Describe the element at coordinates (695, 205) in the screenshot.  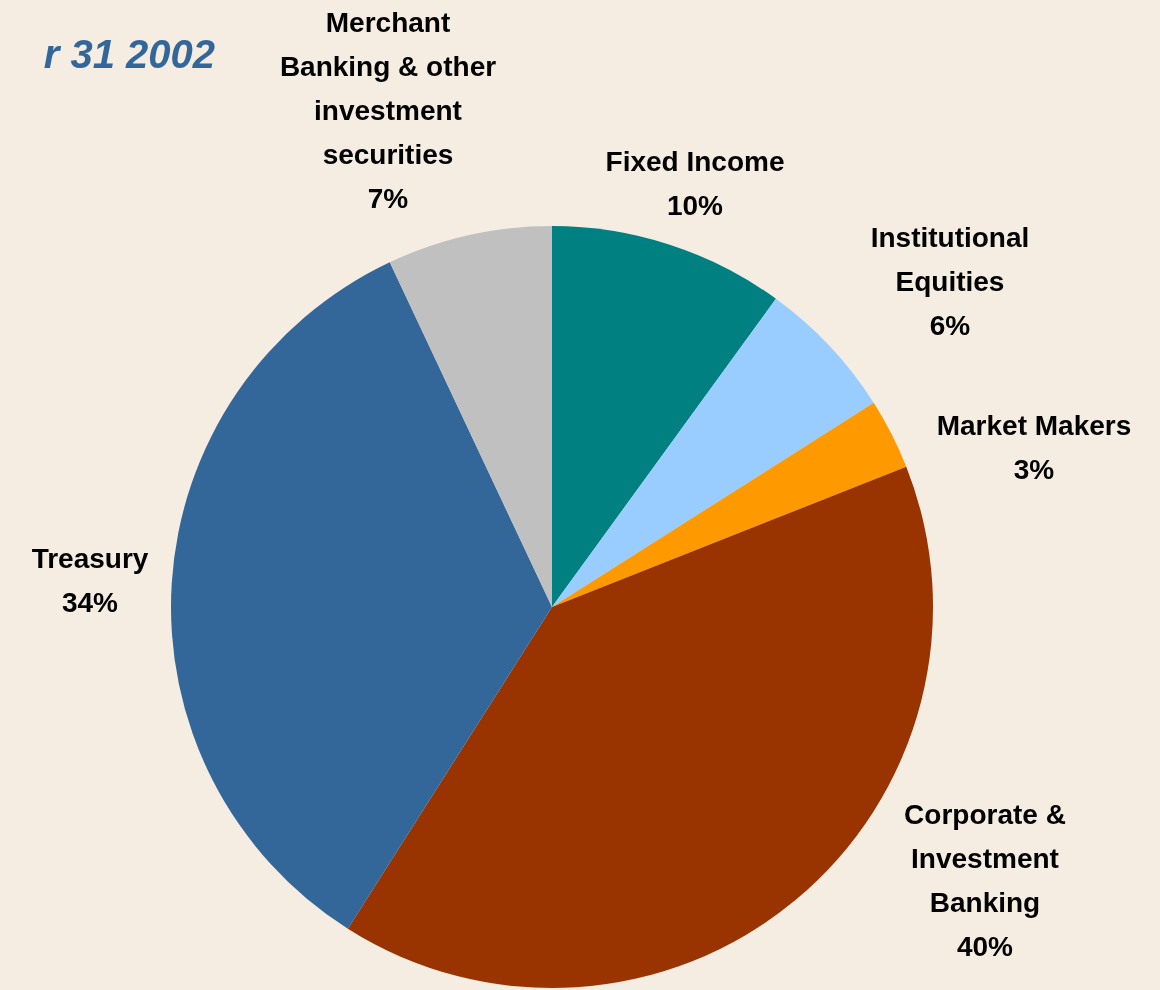
I see `data-label: 10%` at that location.